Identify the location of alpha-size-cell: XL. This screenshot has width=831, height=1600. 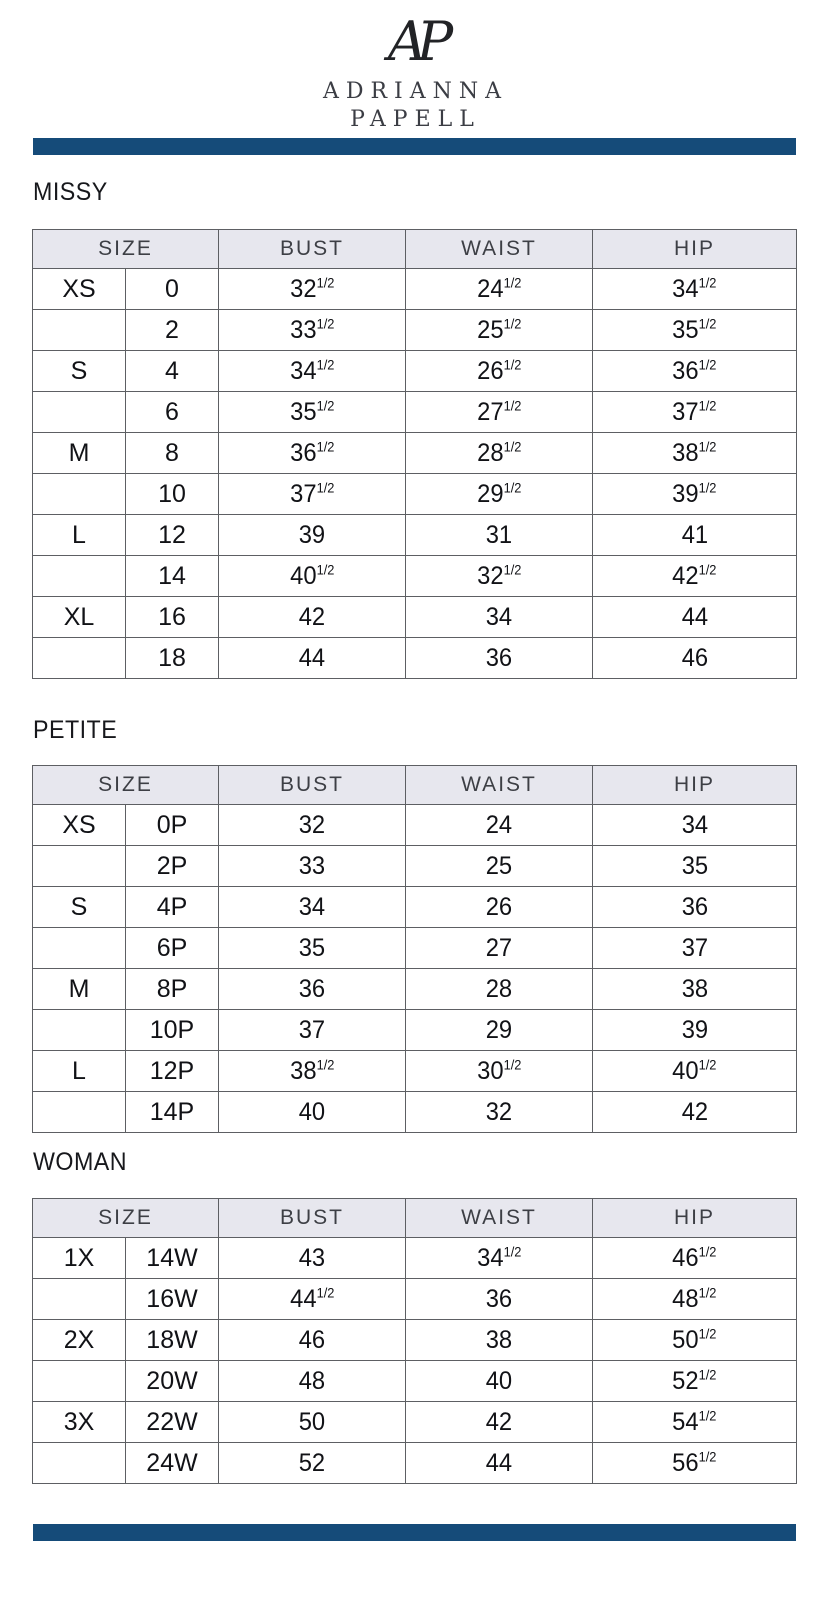
(79, 617).